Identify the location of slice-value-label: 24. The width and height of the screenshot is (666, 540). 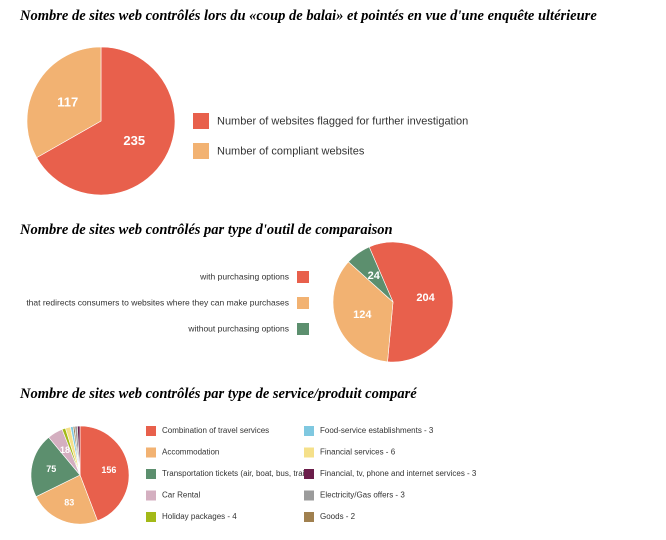
(374, 276).